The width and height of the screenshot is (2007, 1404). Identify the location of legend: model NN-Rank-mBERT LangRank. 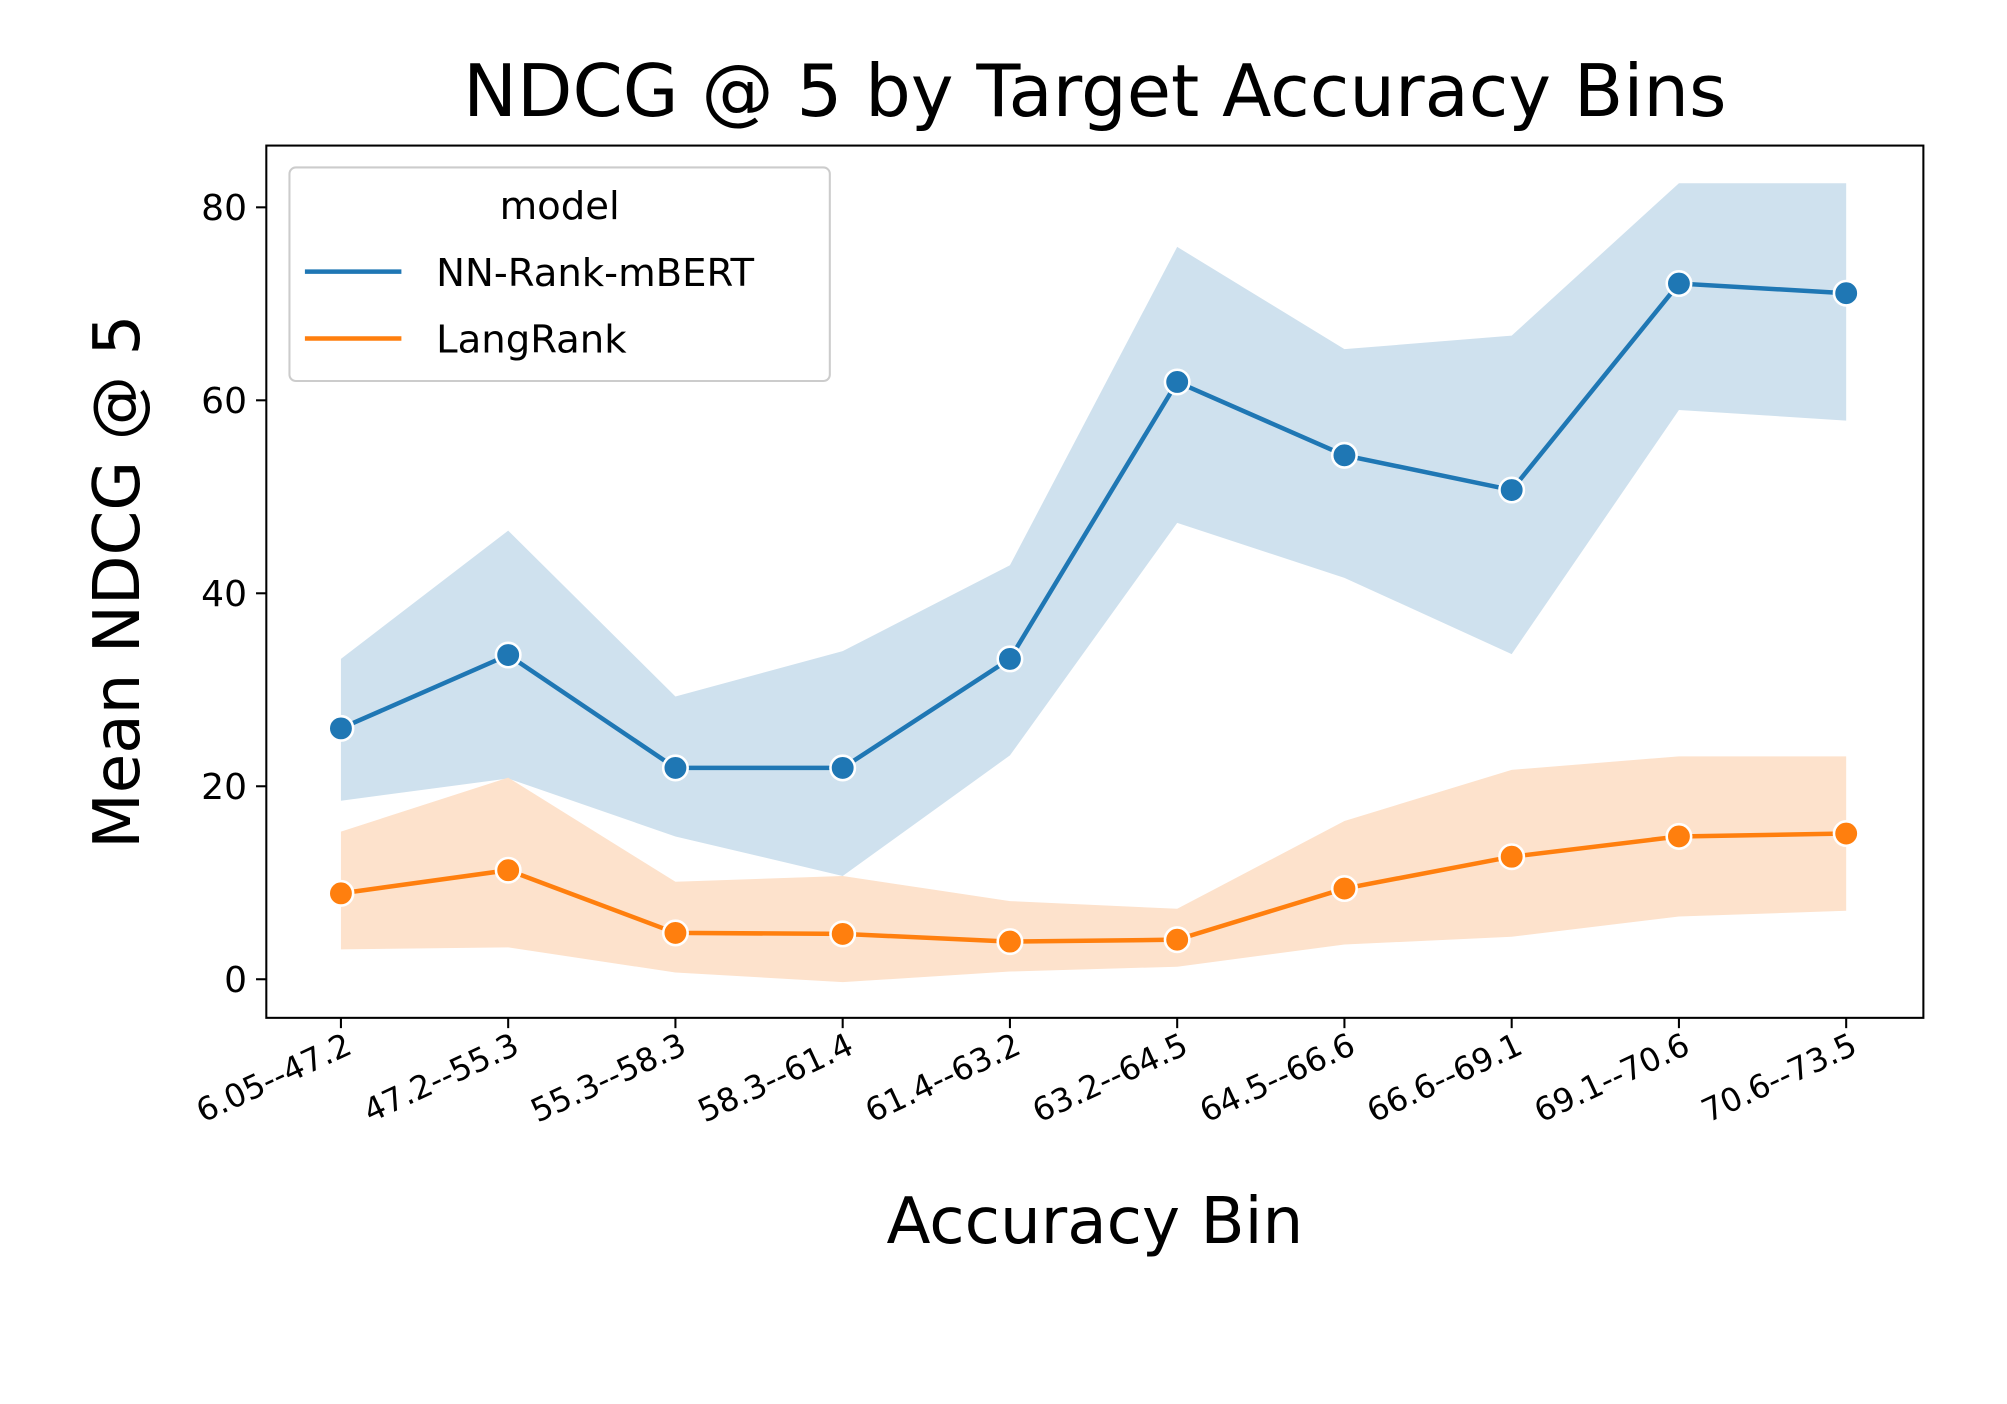
(559, 274).